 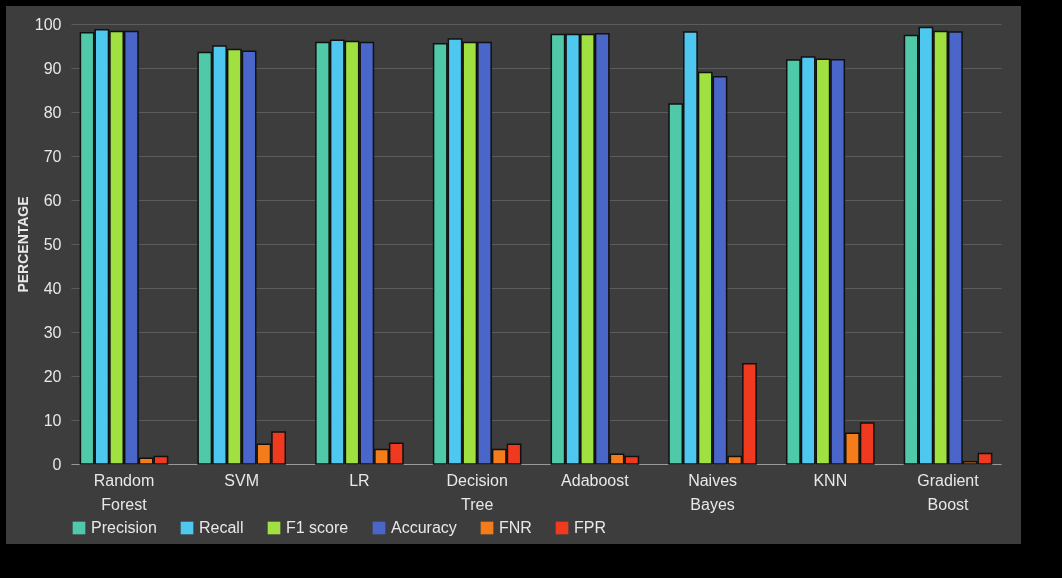 I want to click on legend-label: F1 score, so click(x=317, y=527).